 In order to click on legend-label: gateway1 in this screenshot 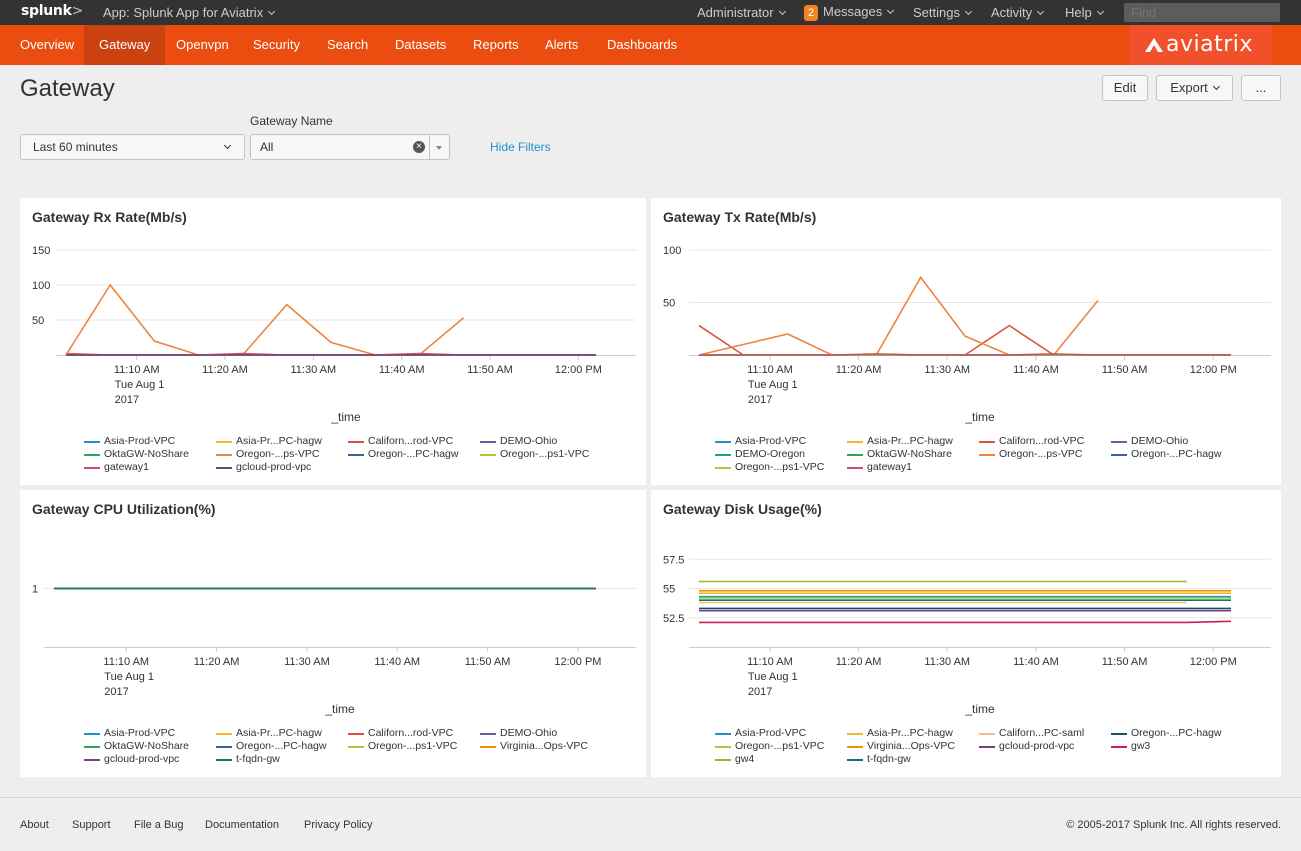, I will do `click(126, 467)`.